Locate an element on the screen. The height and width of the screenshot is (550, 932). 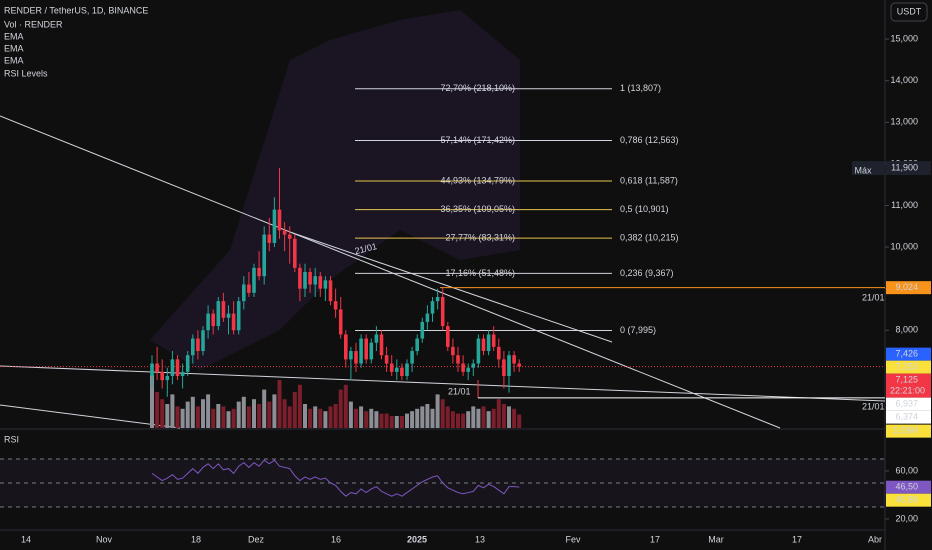
fib-right-label: 0 (7,995) is located at coordinates (638, 330).